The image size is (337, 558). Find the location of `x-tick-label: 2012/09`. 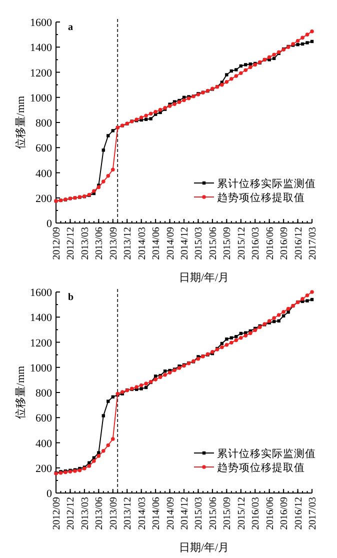

x-tick-label: 2012/09 is located at coordinates (57, 243).